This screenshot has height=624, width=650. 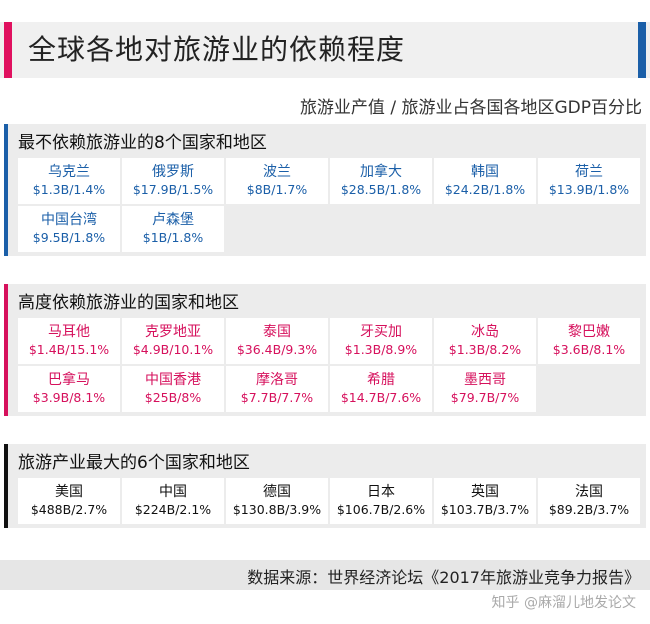 What do you see at coordinates (590, 341) in the screenshot?
I see `country-card: 黎巴嫩 $3.6B/8.1%` at bounding box center [590, 341].